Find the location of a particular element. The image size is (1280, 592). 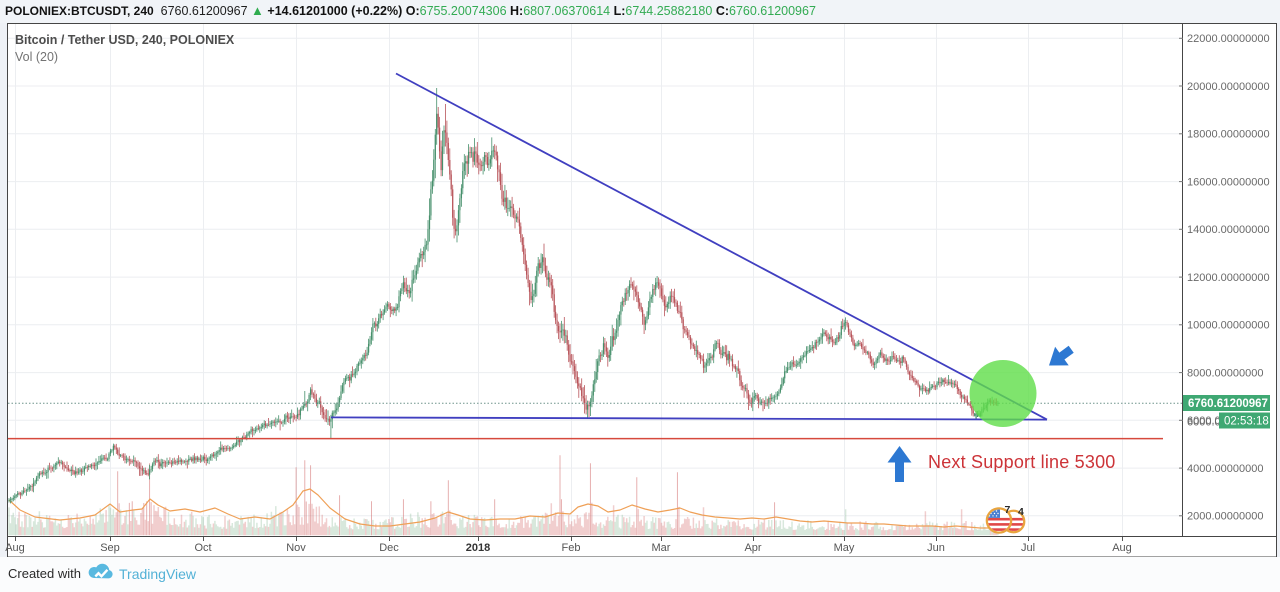

svg-text: Oct is located at coordinates (202, 548).